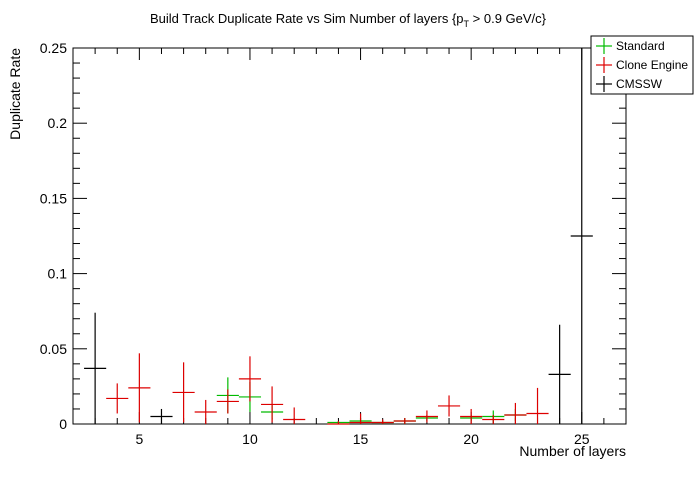 Image resolution: width=696 pixels, height=477 pixels. Describe the element at coordinates (15, 94) in the screenshot. I see `y-axis-label: Duplicate Rate` at that location.